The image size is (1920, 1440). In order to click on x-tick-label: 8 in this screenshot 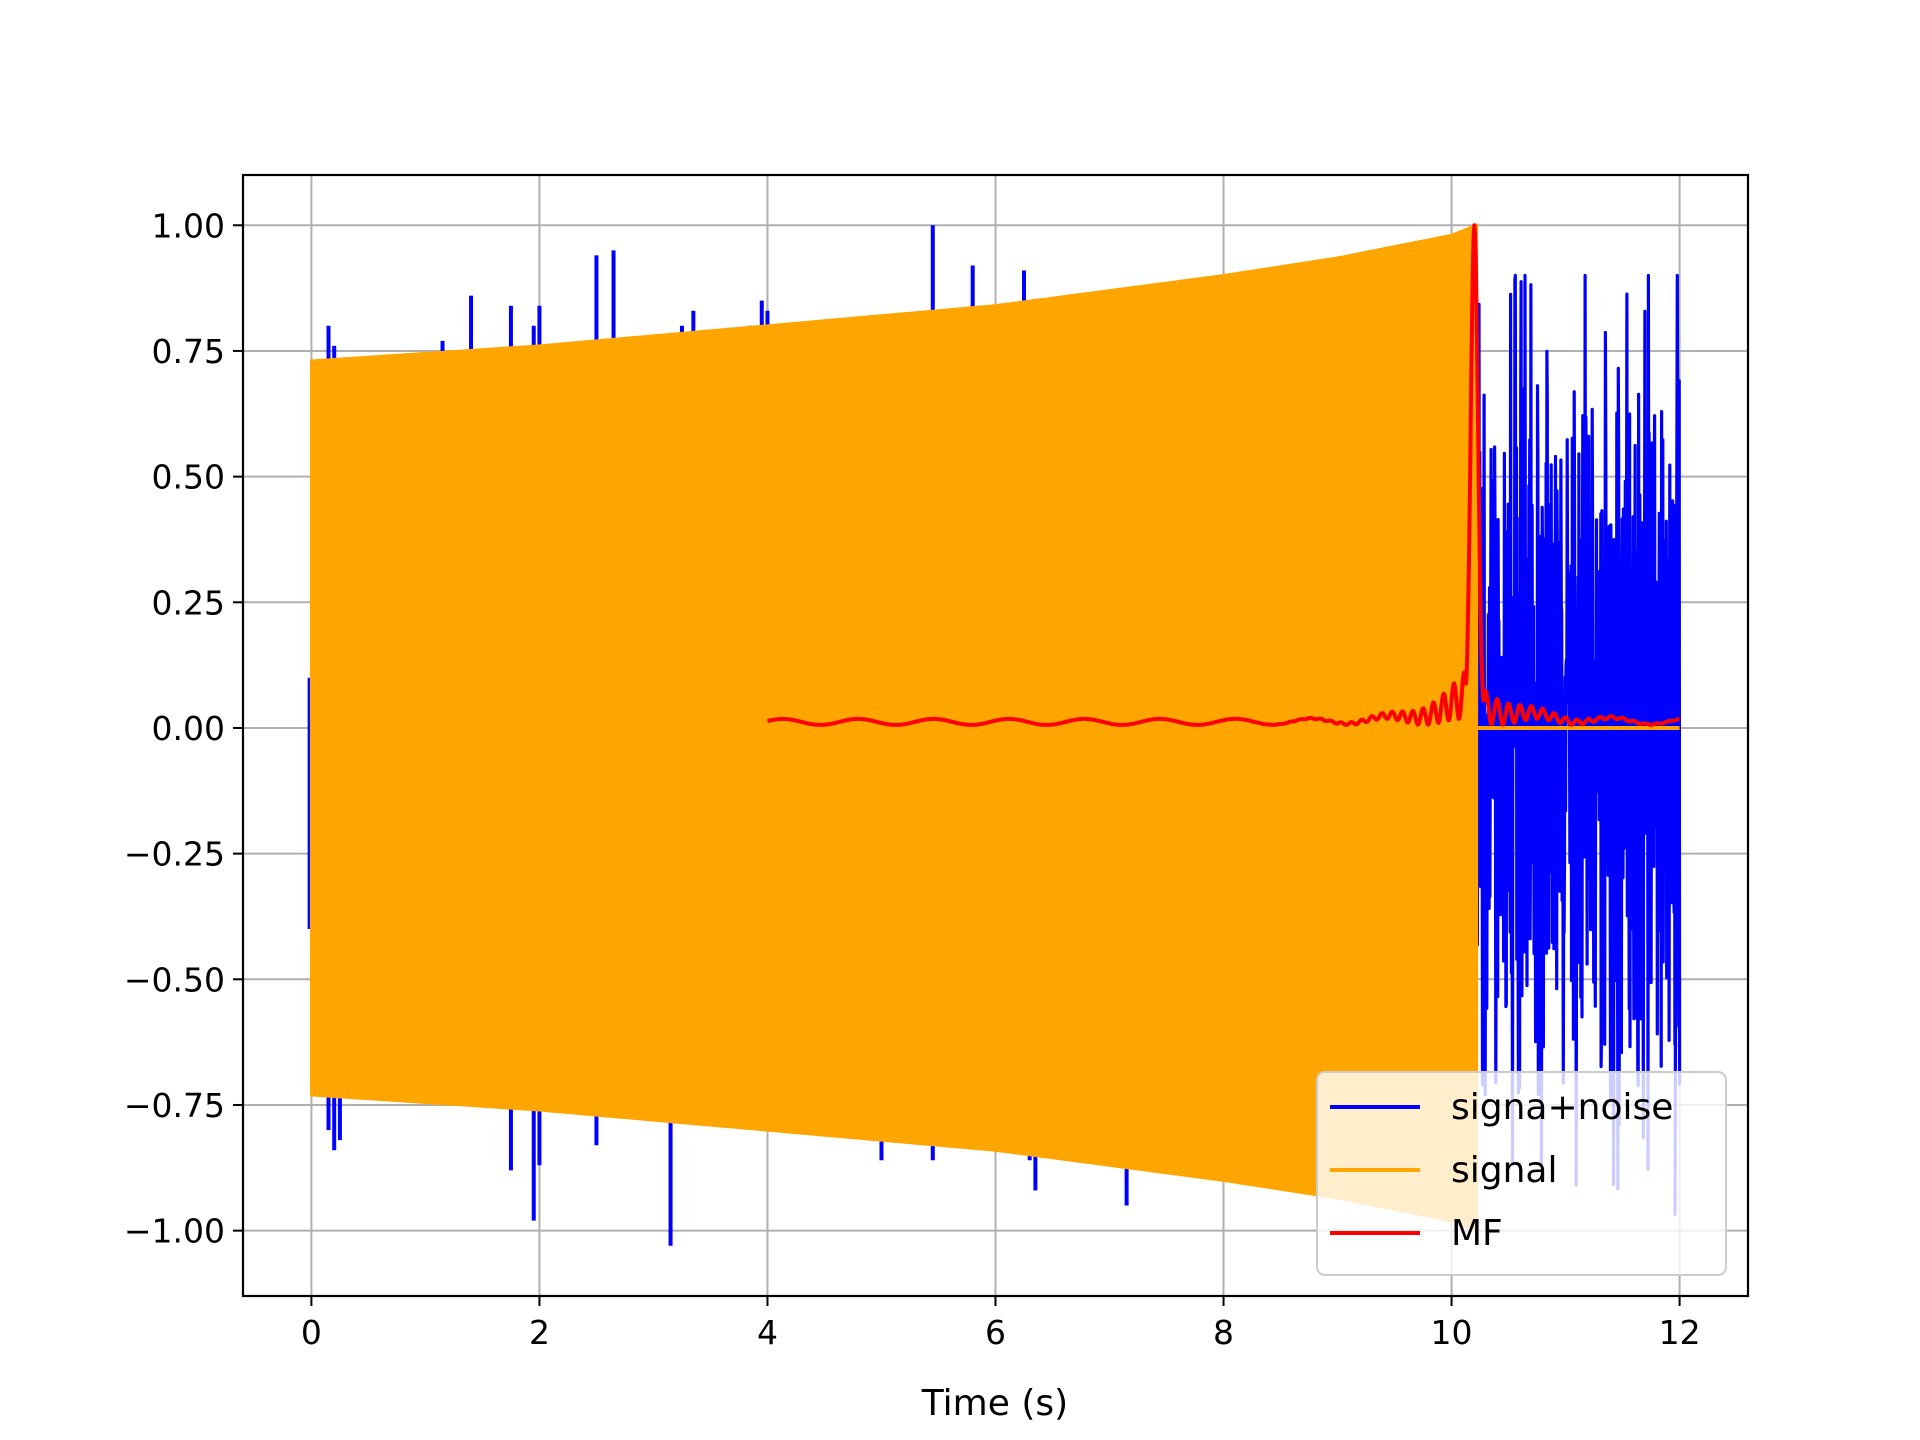, I will do `click(1223, 1332)`.